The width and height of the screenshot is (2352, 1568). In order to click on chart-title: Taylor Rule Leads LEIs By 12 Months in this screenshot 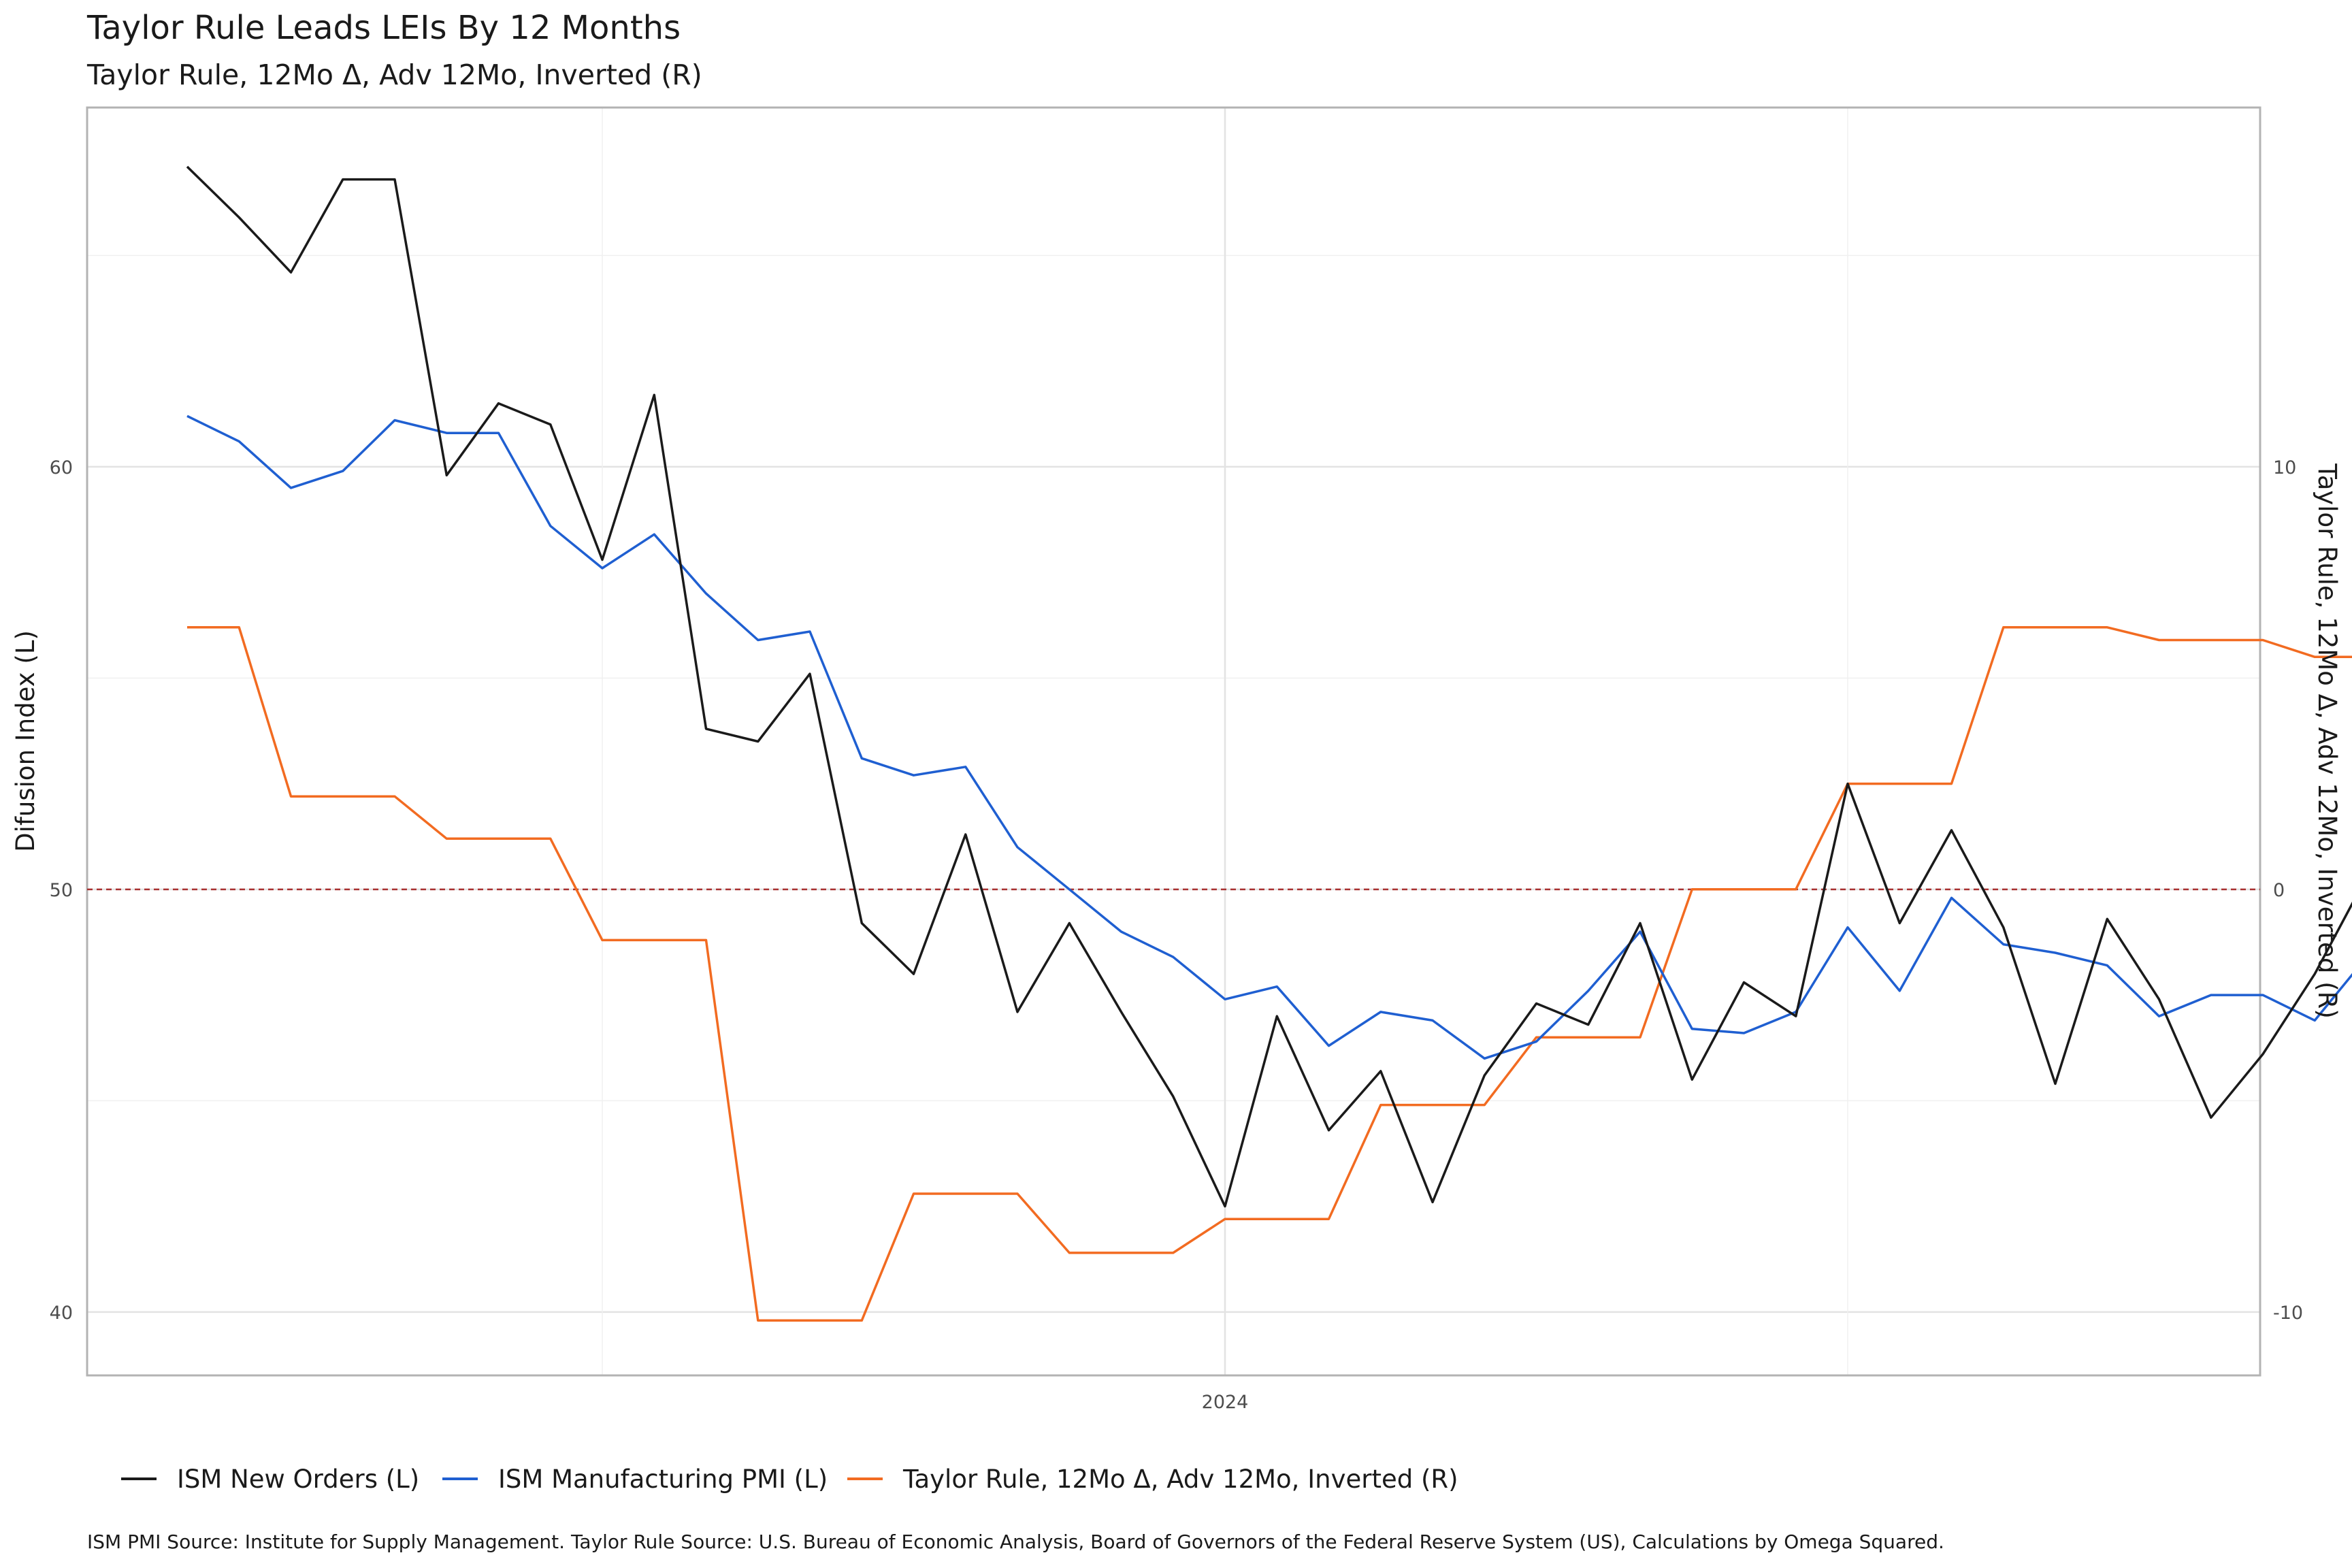, I will do `click(383, 28)`.